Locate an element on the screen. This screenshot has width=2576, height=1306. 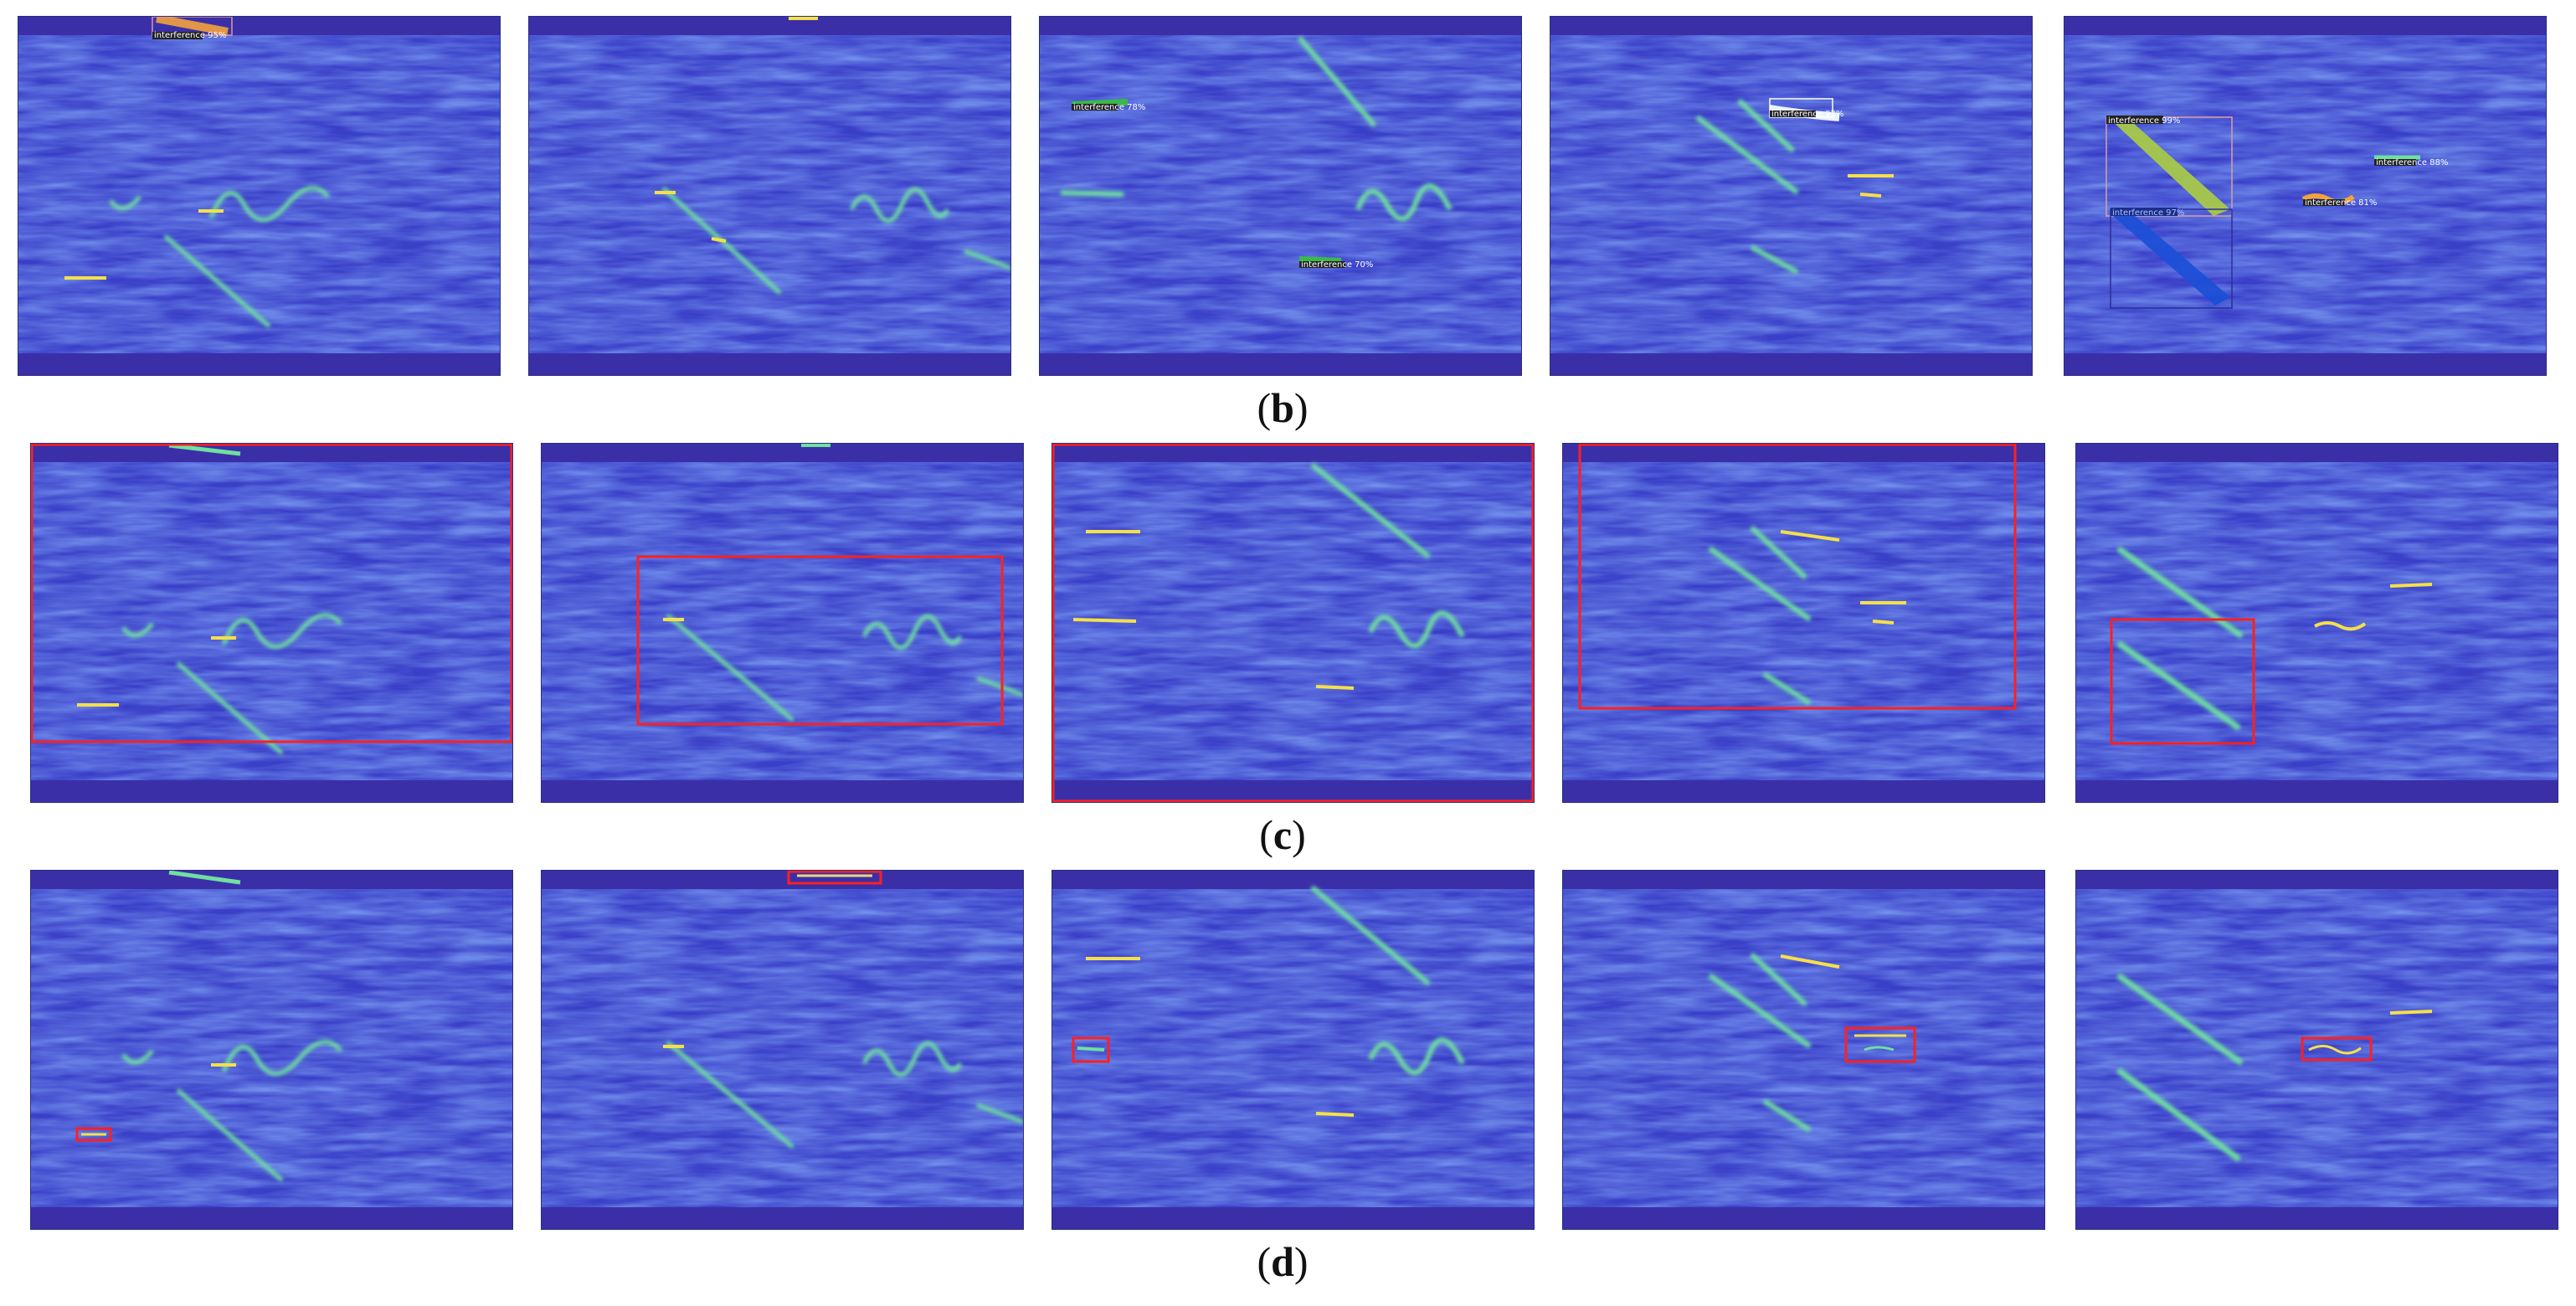
detection-mask-b4 is located at coordinates (1804, 109).